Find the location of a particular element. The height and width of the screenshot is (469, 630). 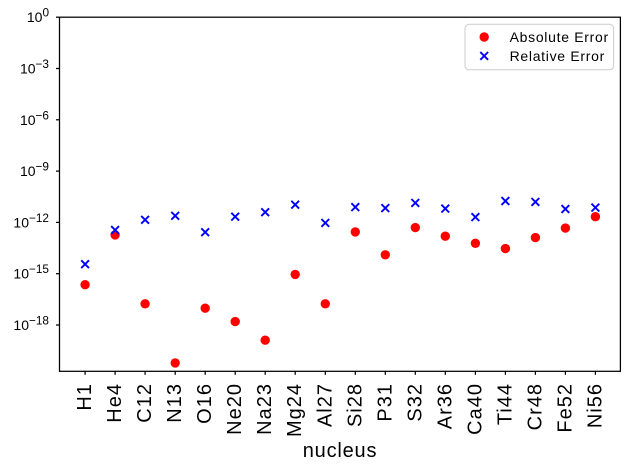

svg-text: Ti44 is located at coordinates (505, 404).